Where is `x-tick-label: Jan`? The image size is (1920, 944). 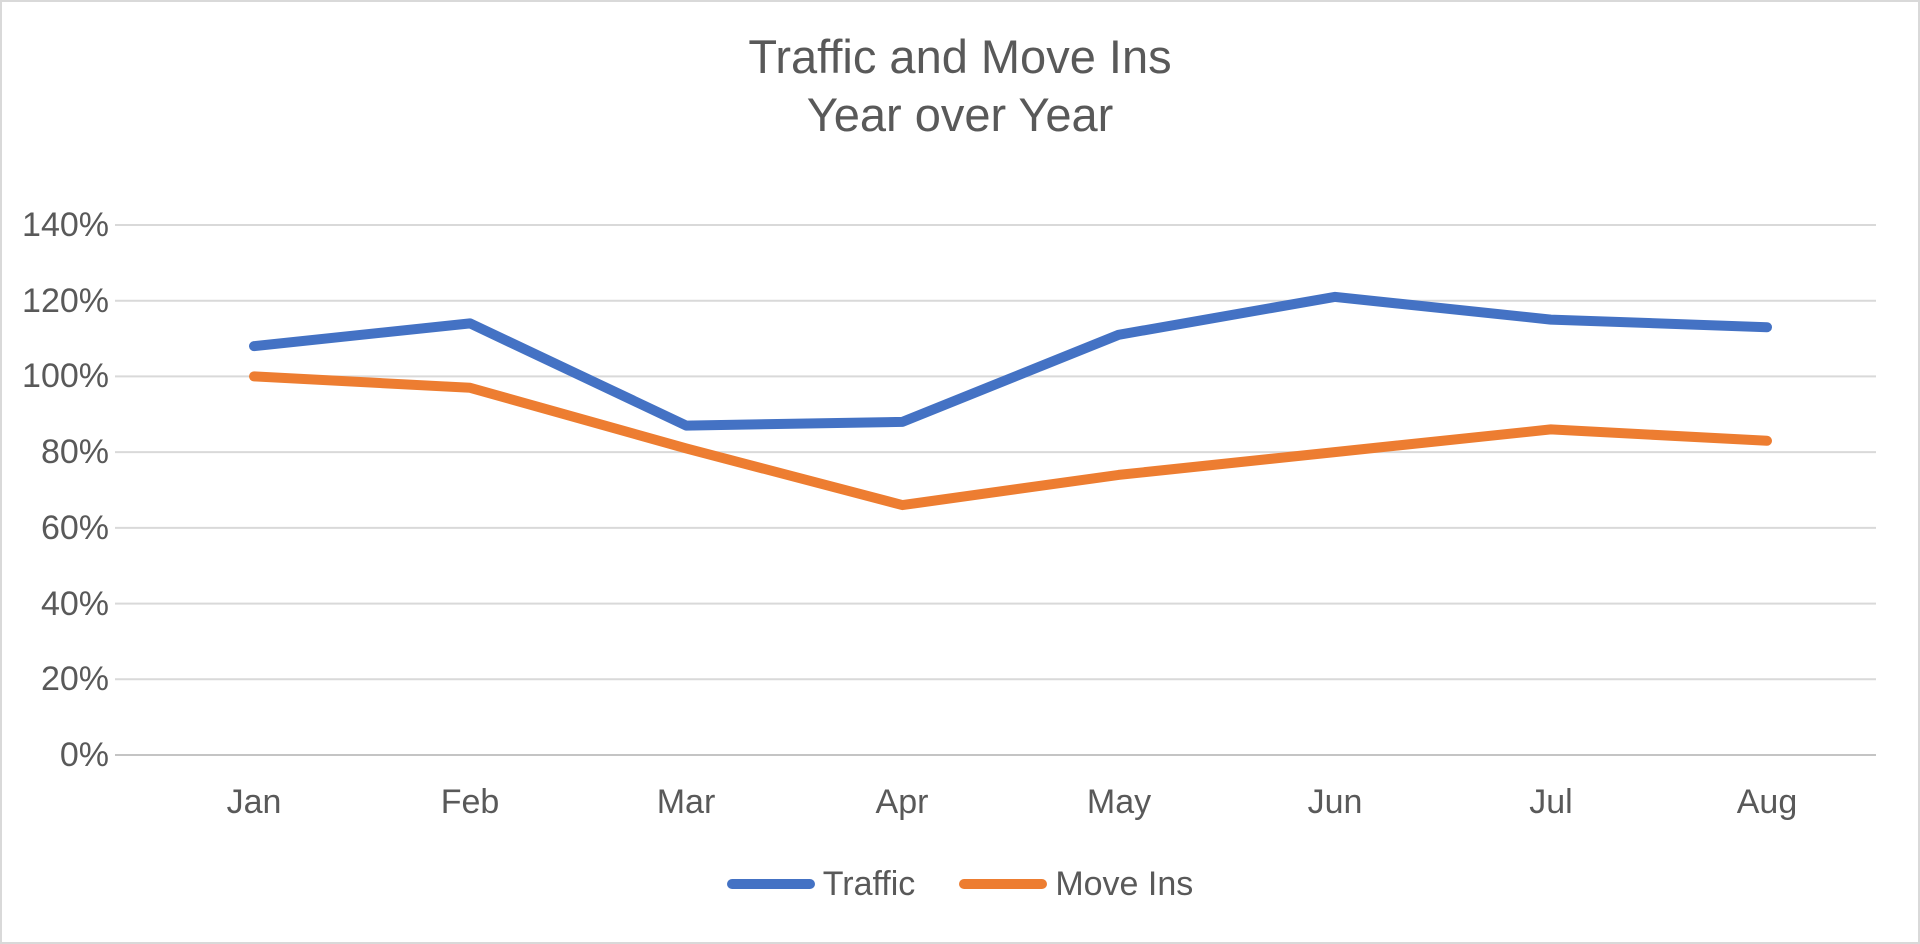 x-tick-label: Jan is located at coordinates (254, 802).